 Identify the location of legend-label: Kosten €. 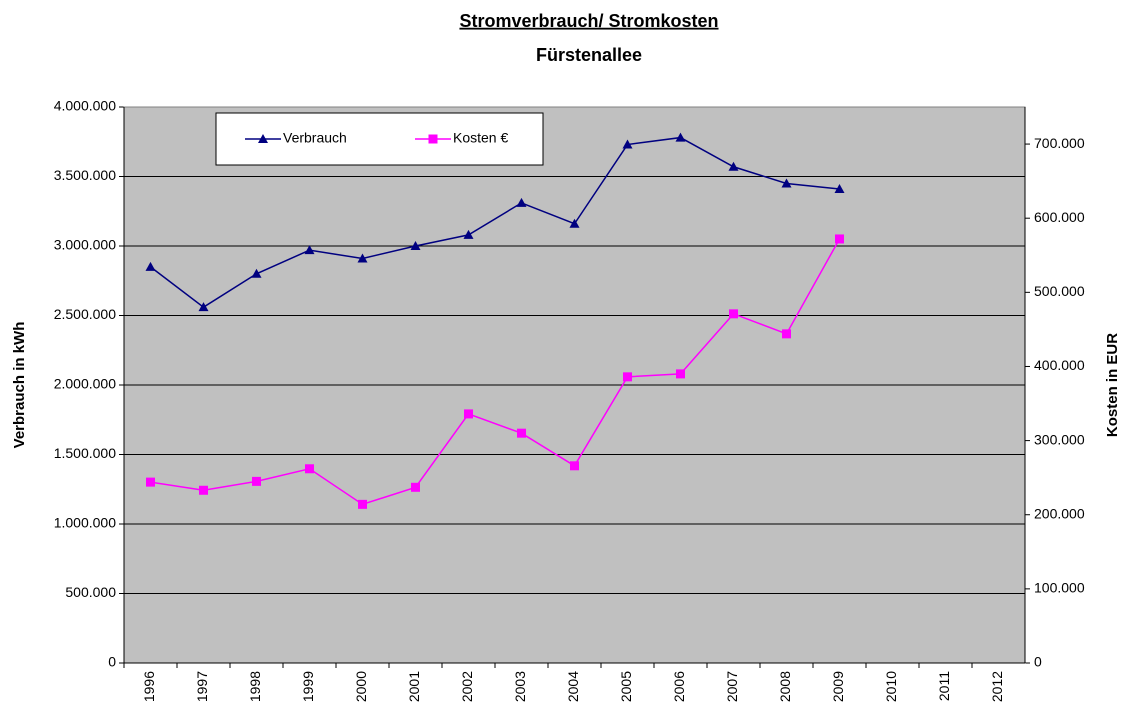
(480, 138).